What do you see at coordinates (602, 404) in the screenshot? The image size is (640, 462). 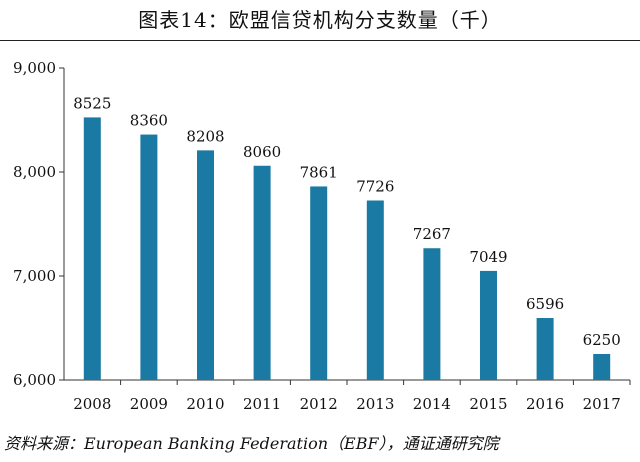 I see `x-tick-label-2017: 2017` at bounding box center [602, 404].